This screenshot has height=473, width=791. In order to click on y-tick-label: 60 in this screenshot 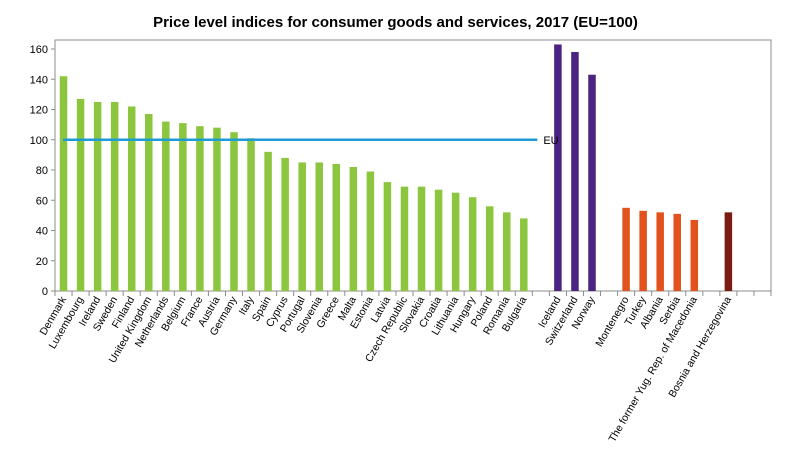, I will do `click(42, 201)`.